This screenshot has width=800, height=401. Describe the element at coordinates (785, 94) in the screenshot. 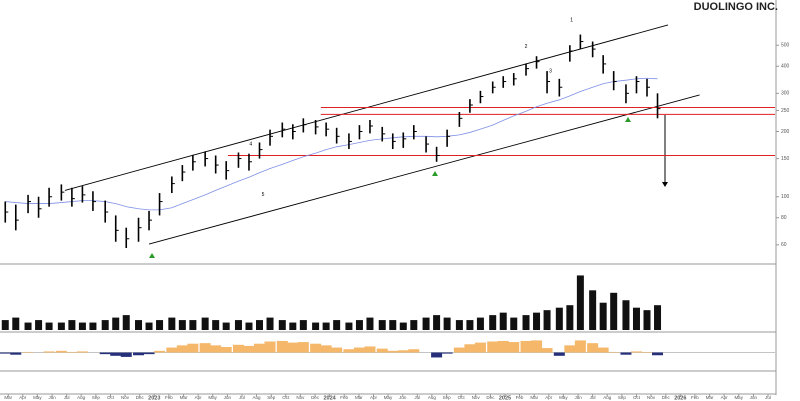

I see `y-tick-label: 300` at that location.